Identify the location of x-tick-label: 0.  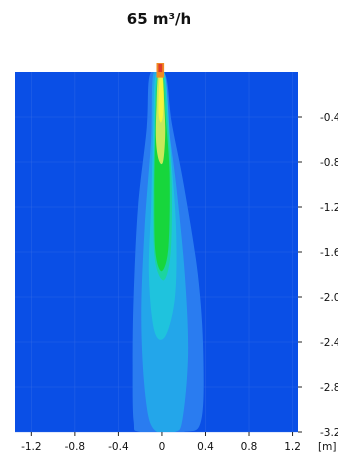
(162, 447).